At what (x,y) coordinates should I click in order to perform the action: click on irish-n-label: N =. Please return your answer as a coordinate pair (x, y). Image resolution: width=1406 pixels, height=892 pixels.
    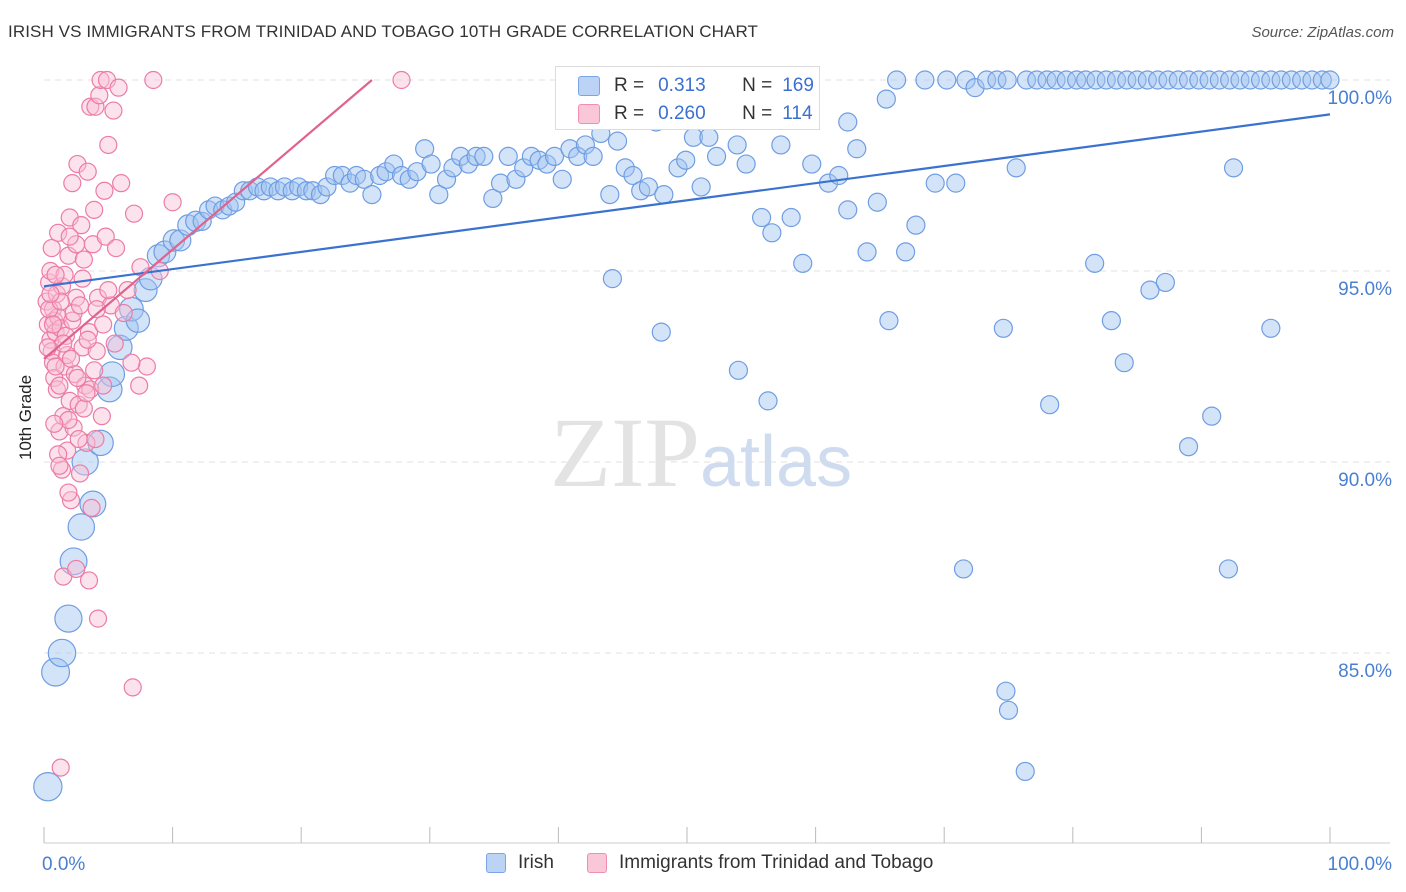
    Looking at the image, I should click on (757, 85).